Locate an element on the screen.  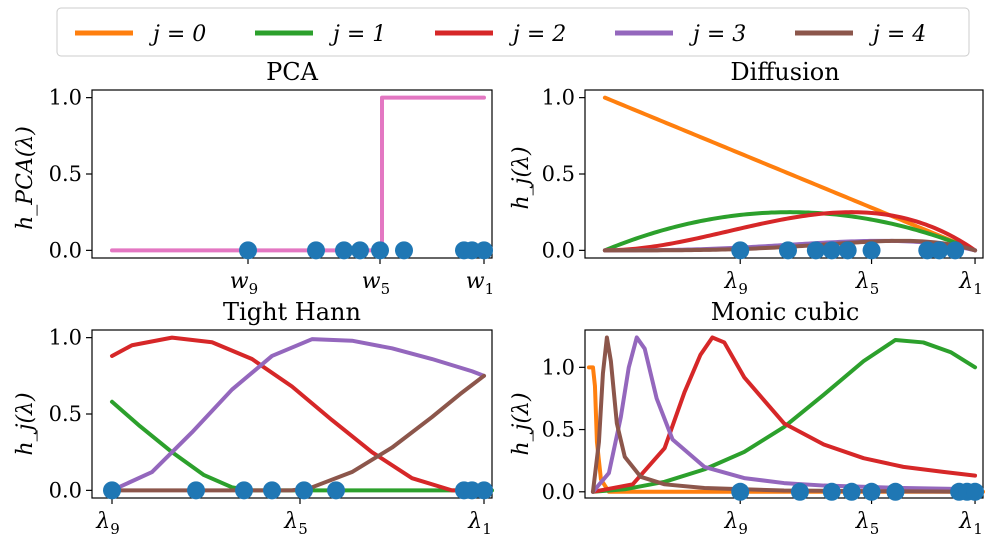
x-tick-label: w5 is located at coordinates (376, 283).